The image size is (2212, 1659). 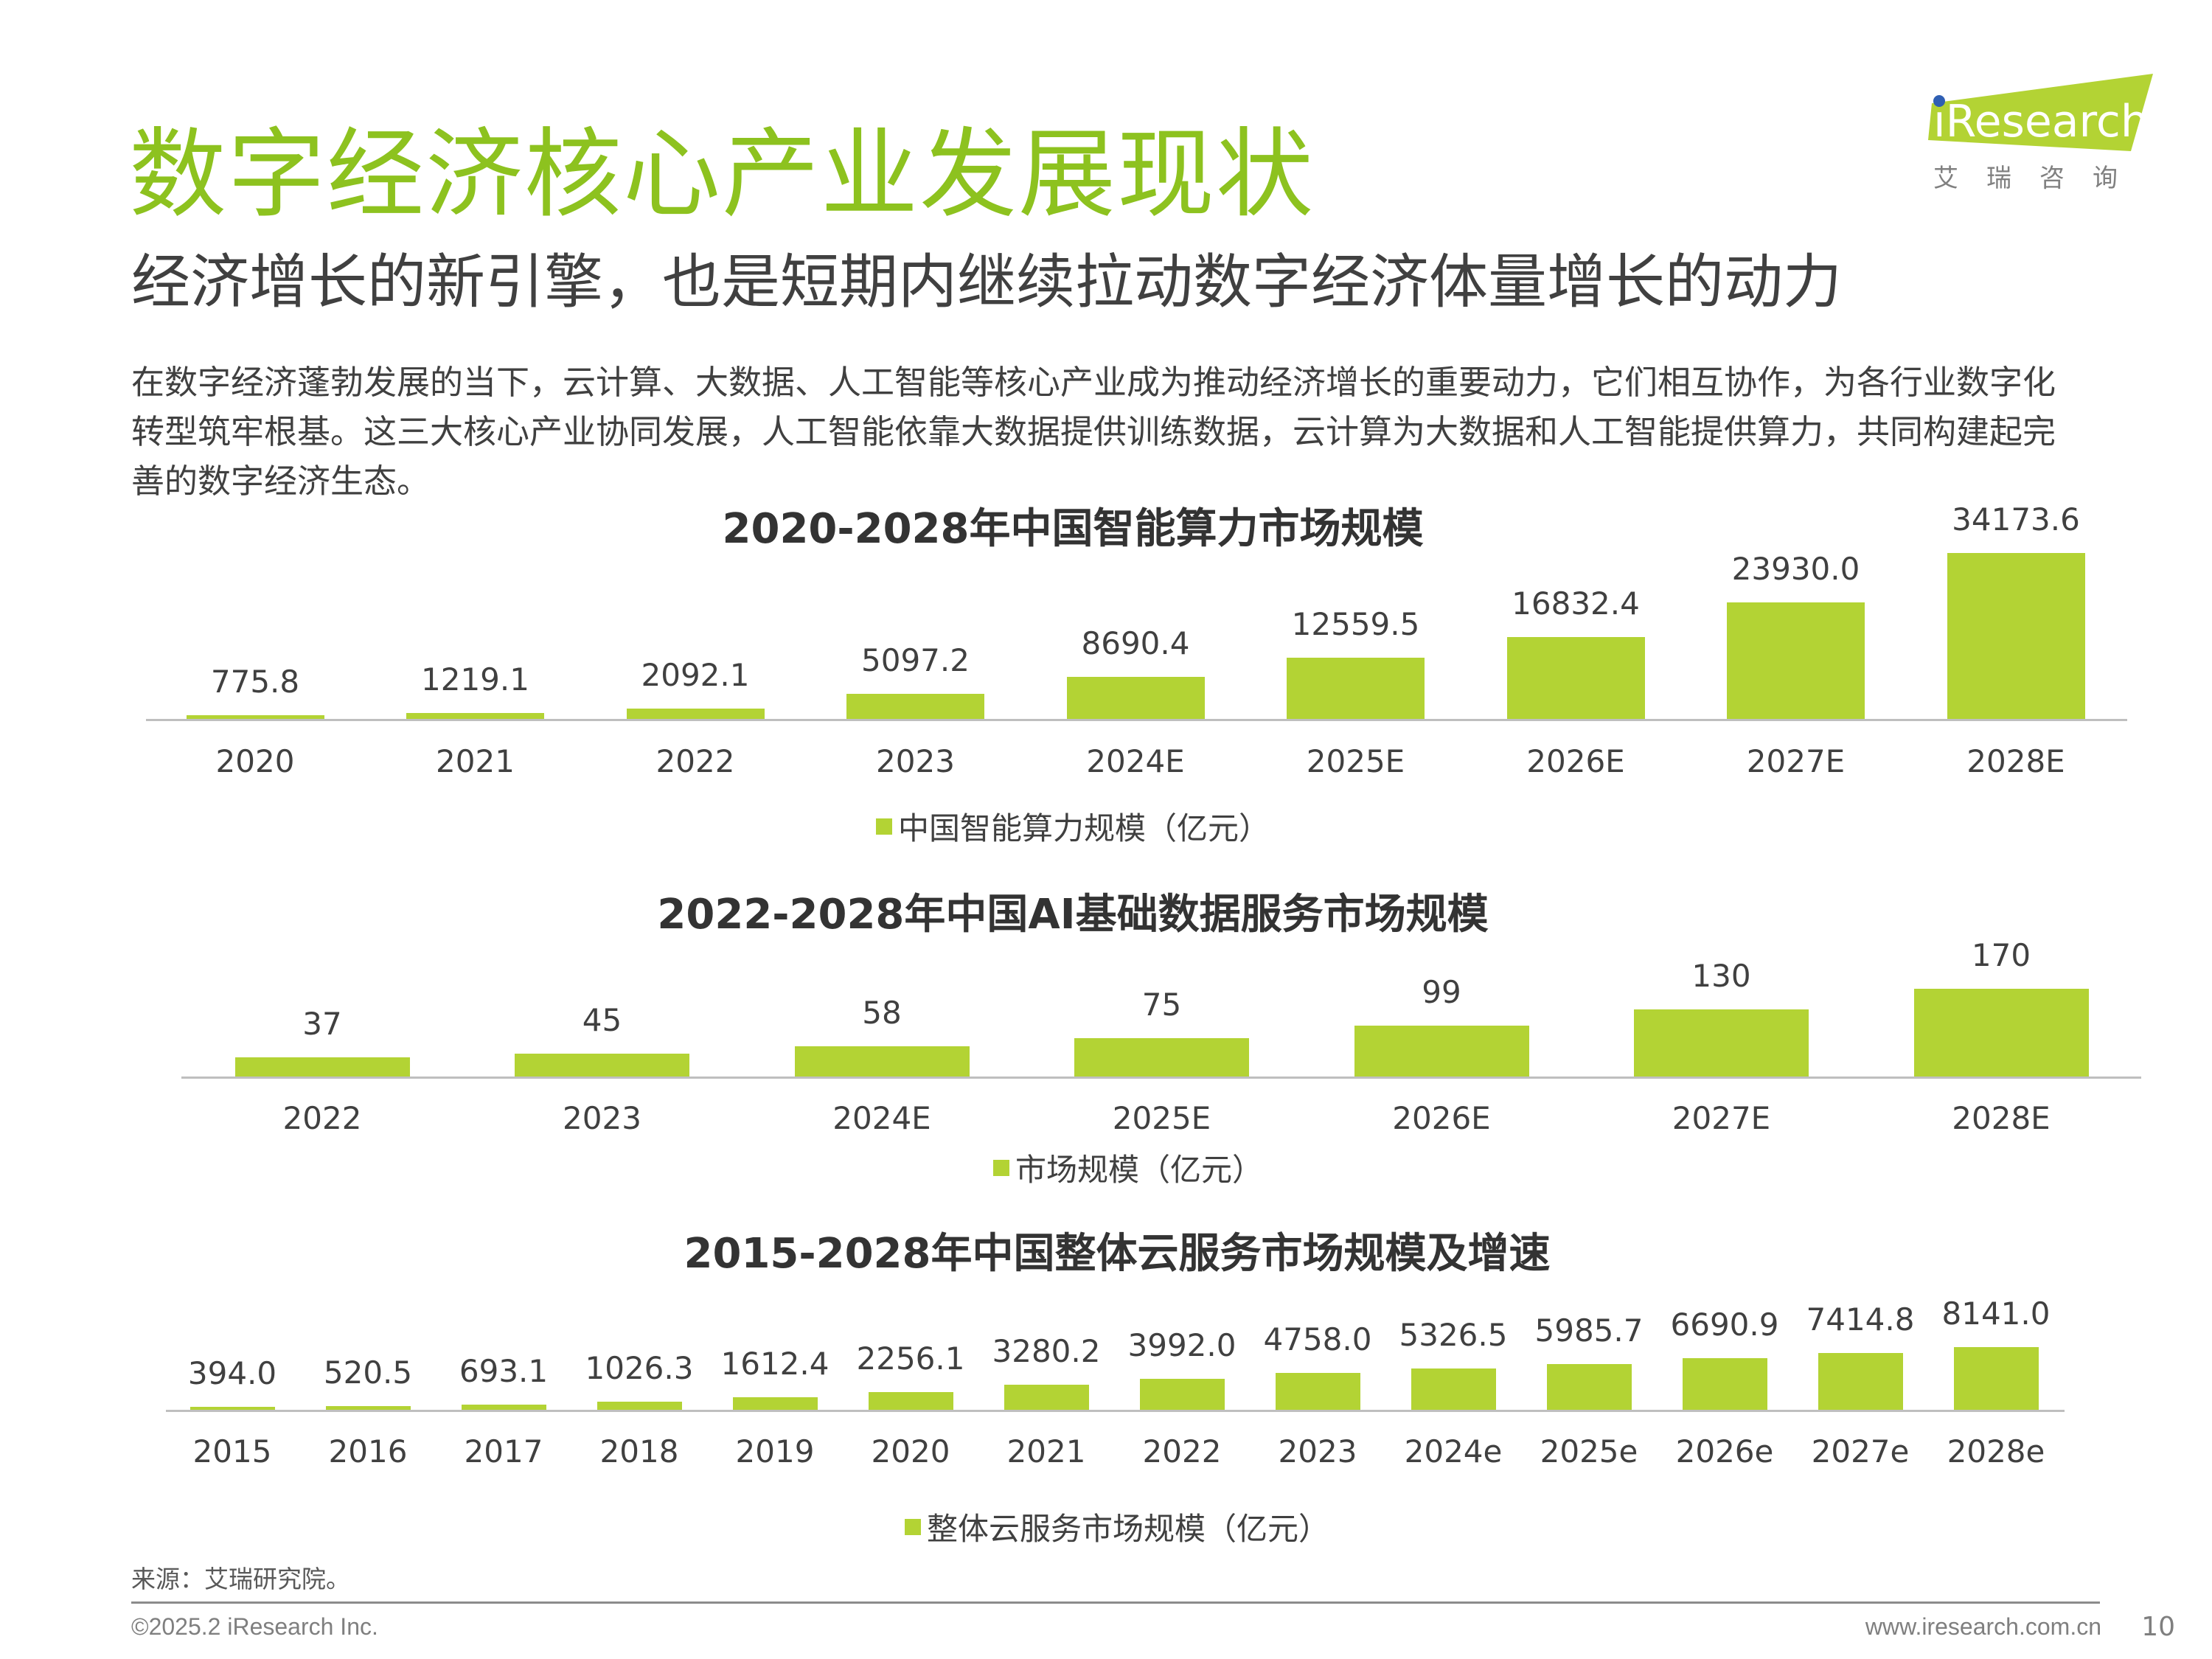 What do you see at coordinates (1115, 1602) in the screenshot?
I see `footer-divider` at bounding box center [1115, 1602].